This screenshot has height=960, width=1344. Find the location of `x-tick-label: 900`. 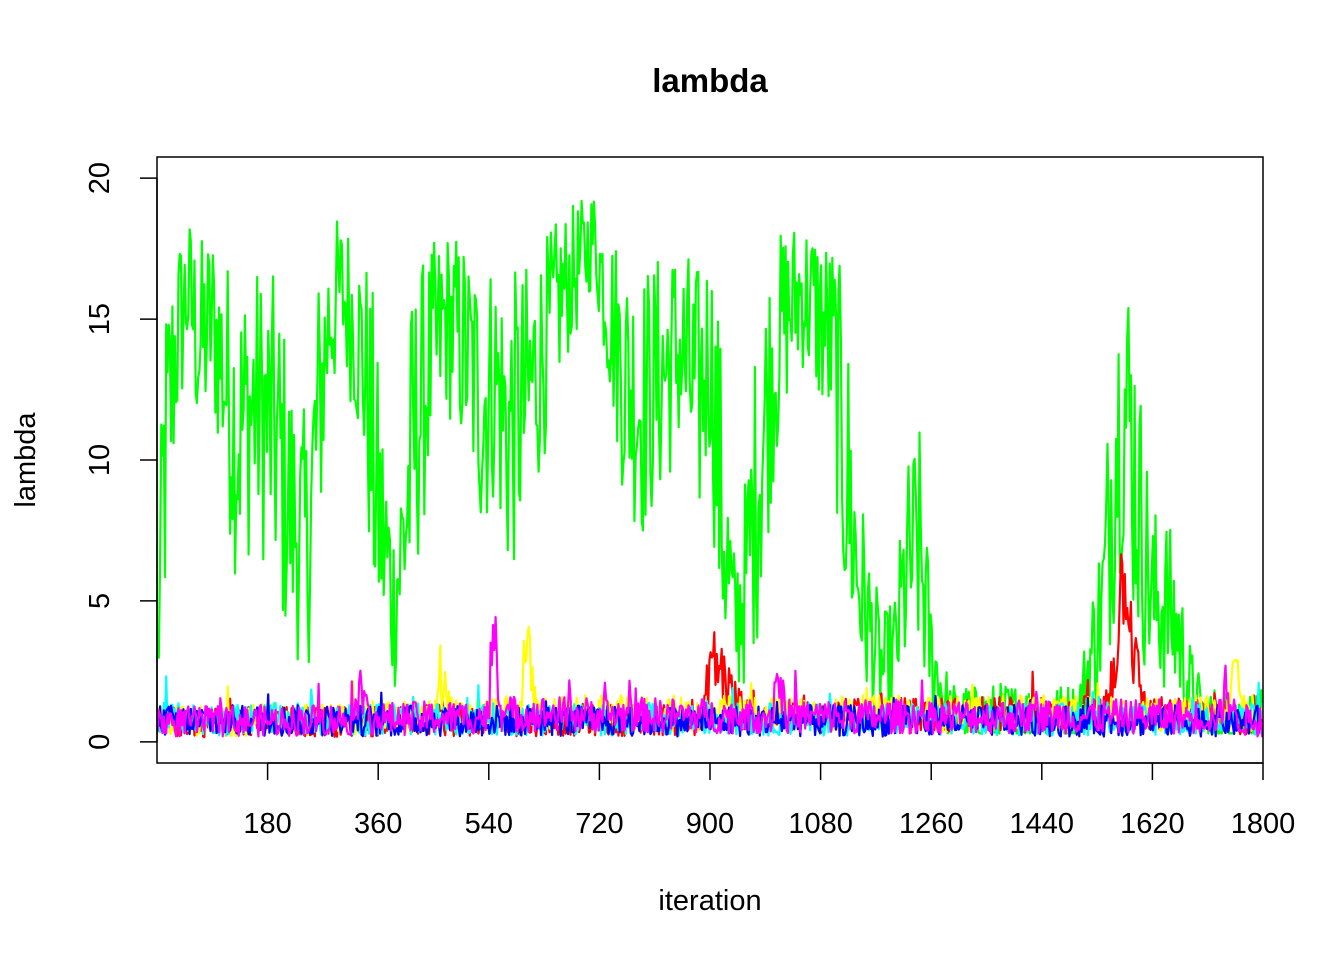

x-tick-label: 900 is located at coordinates (710, 824).